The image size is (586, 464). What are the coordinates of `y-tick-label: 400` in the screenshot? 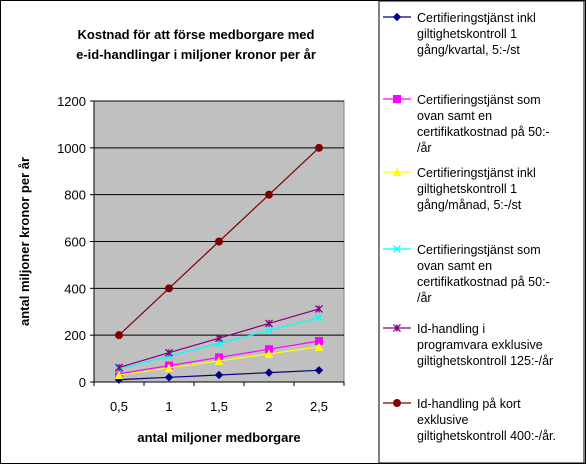 It's located at (75, 288).